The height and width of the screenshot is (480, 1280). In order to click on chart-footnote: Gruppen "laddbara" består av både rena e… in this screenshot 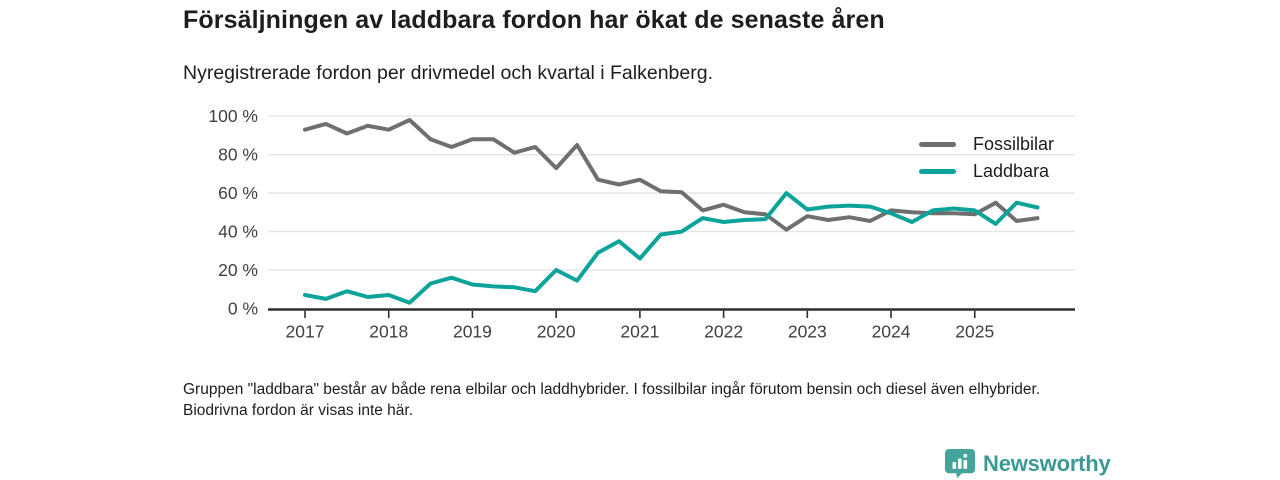, I will do `click(612, 400)`.